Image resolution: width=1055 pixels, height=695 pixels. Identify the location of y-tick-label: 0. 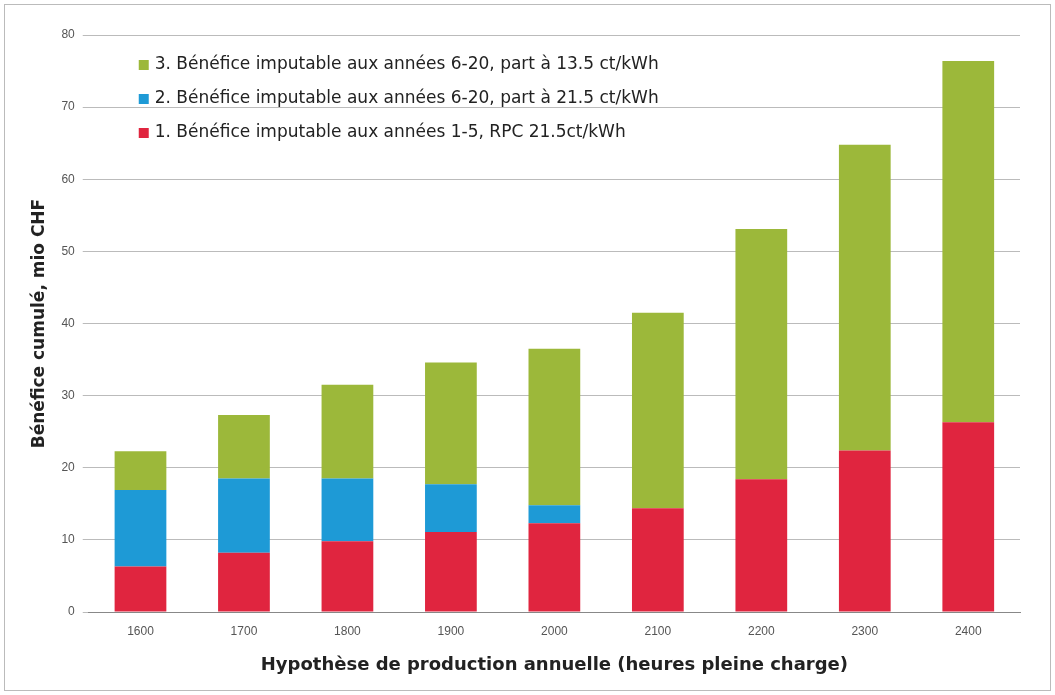
(72, 611).